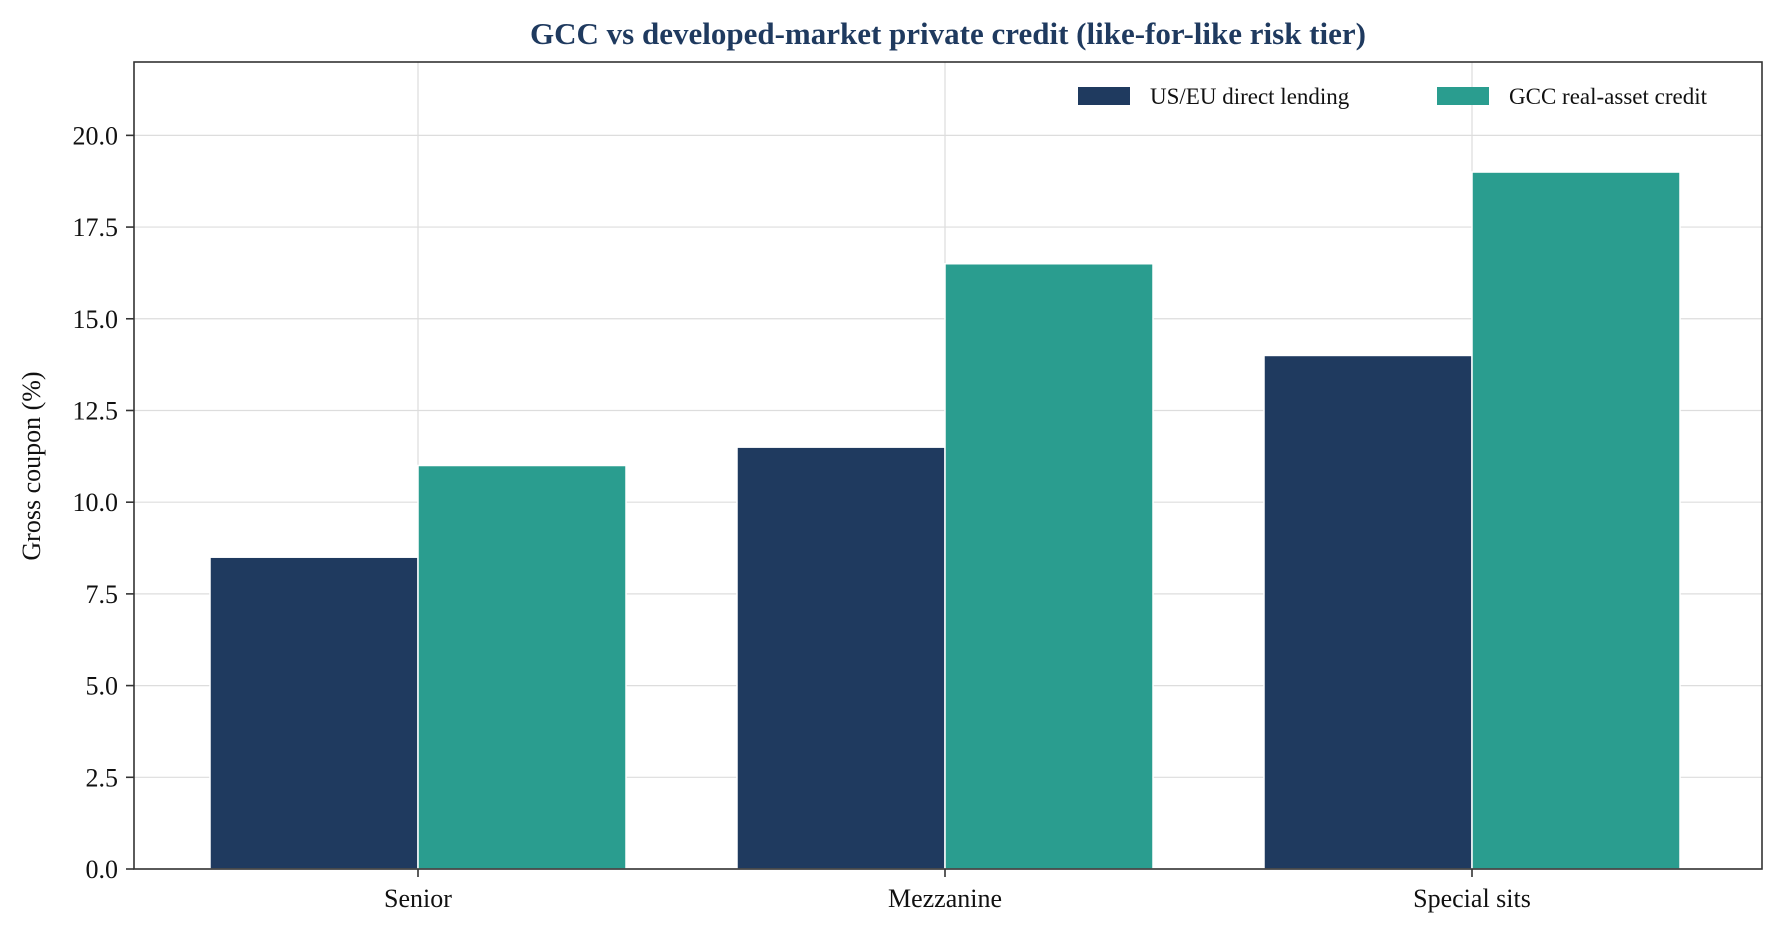 The height and width of the screenshot is (934, 1774). I want to click on y-tick-label: 5.0, so click(102, 686).